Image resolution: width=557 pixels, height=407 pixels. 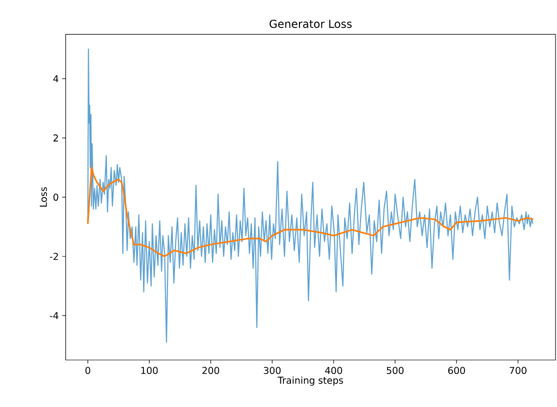 What do you see at coordinates (149, 370) in the screenshot?
I see `x-tick-label: 100` at bounding box center [149, 370].